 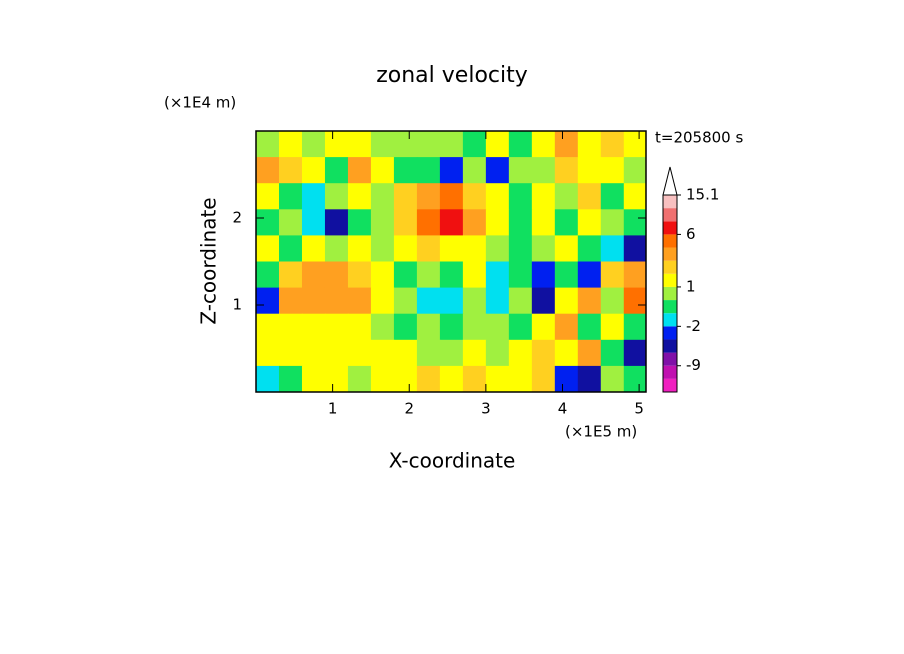 What do you see at coordinates (237, 305) in the screenshot?
I see `y-tick-label: 1` at bounding box center [237, 305].